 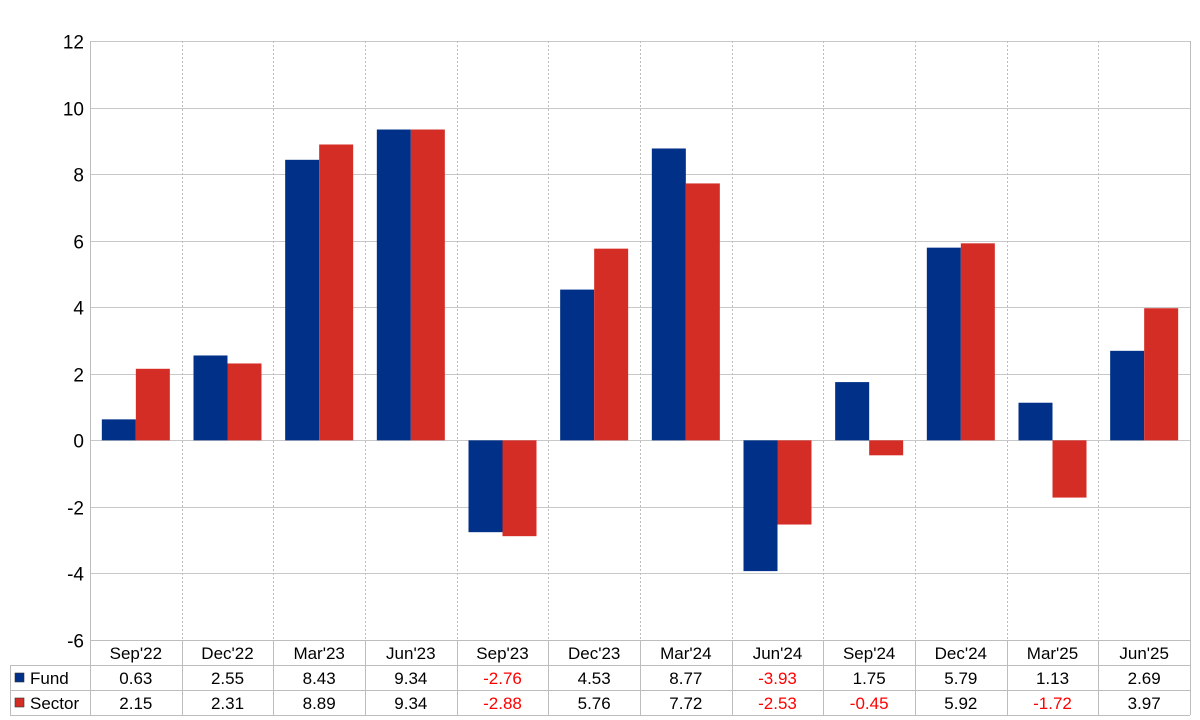 I want to click on y-tick-label: 4, so click(x=78, y=309).